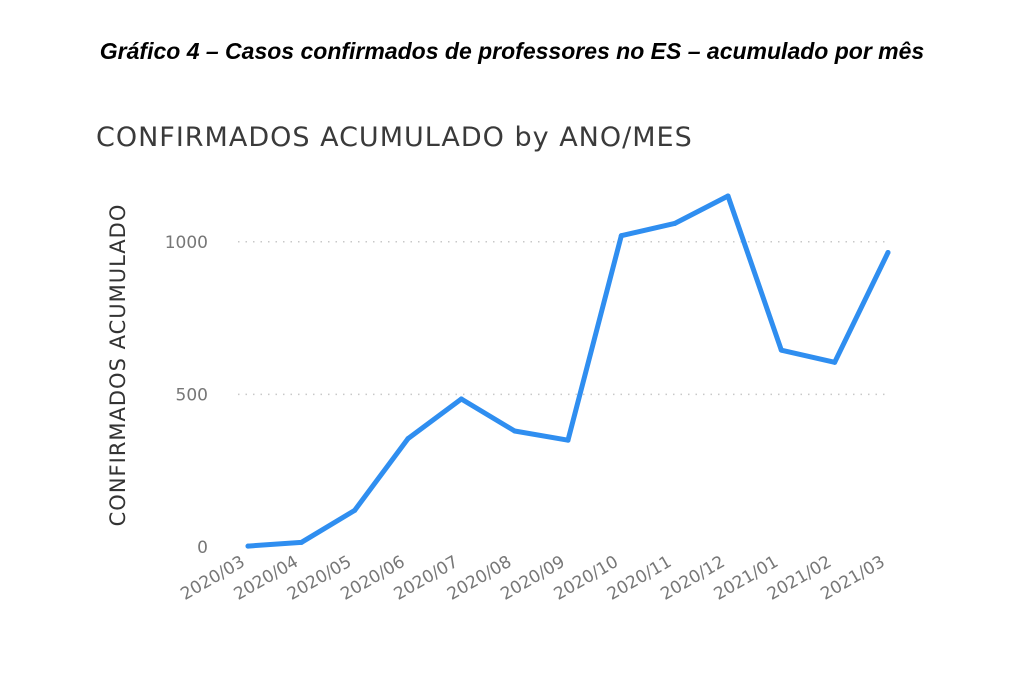 This screenshot has width=1024, height=683. Describe the element at coordinates (118, 365) in the screenshot. I see `y-axis-label: CONFIRMADOS ACUMULADO` at that location.